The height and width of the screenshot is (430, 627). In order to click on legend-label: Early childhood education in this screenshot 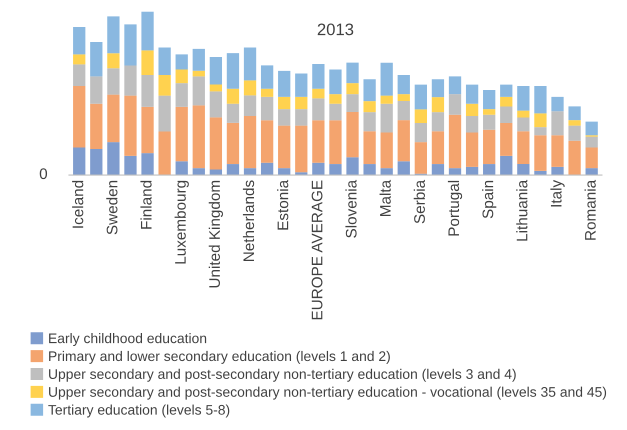, I will do `click(127, 339)`.